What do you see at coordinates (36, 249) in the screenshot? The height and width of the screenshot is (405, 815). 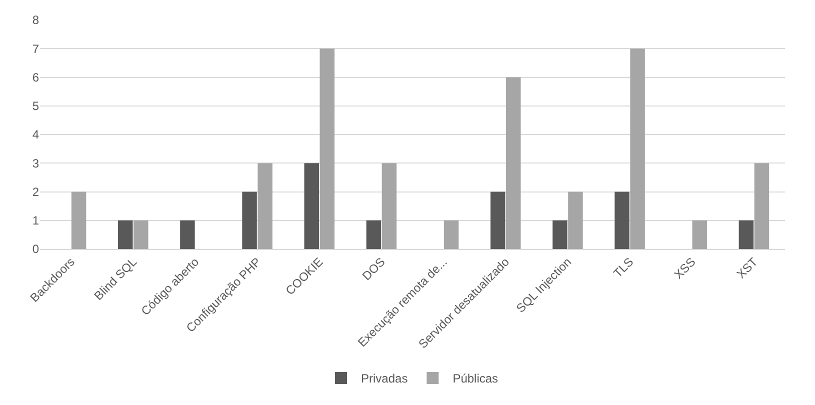 I see `y-tick-label: 0` at bounding box center [36, 249].